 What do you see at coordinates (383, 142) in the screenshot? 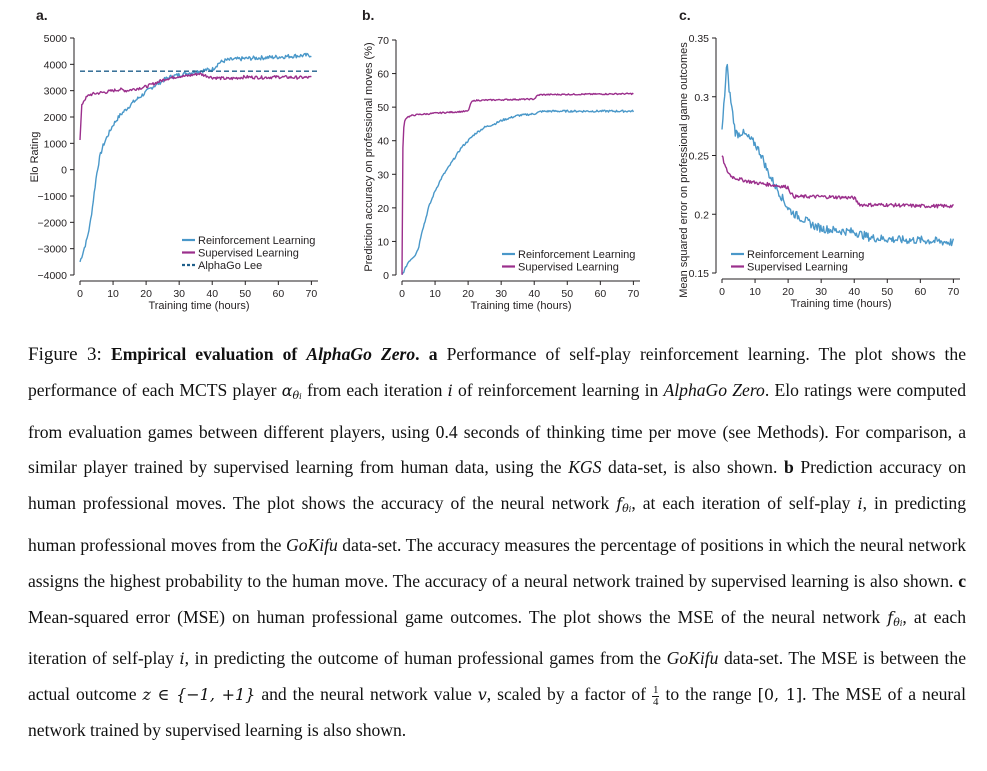
I see `y-tick-label: 40` at bounding box center [383, 142].